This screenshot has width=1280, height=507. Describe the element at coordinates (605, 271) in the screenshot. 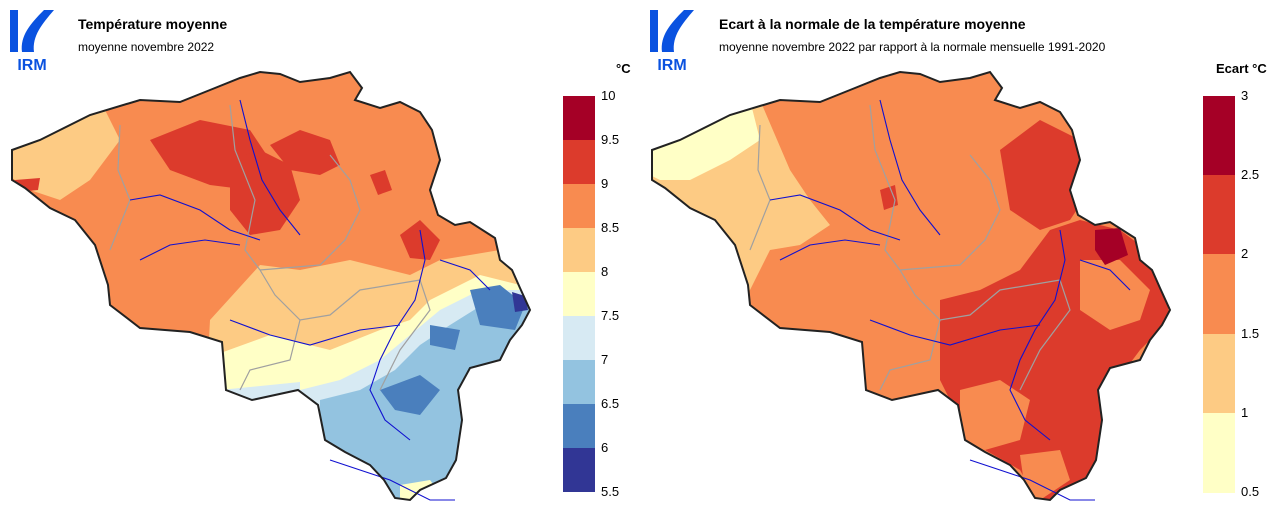

I see `legend-tick-label: 8` at that location.